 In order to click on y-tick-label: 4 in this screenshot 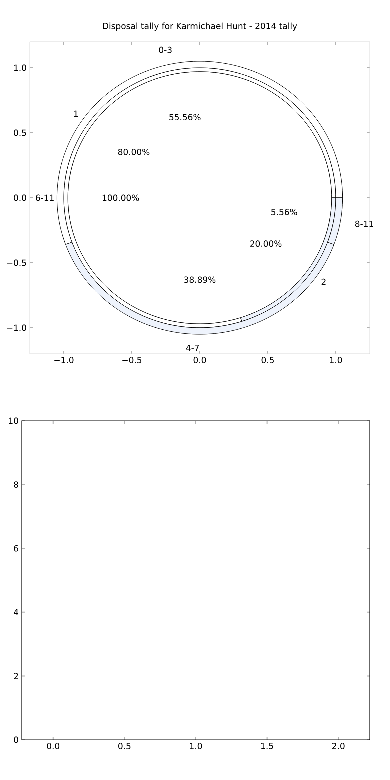, I will do `click(16, 612)`.